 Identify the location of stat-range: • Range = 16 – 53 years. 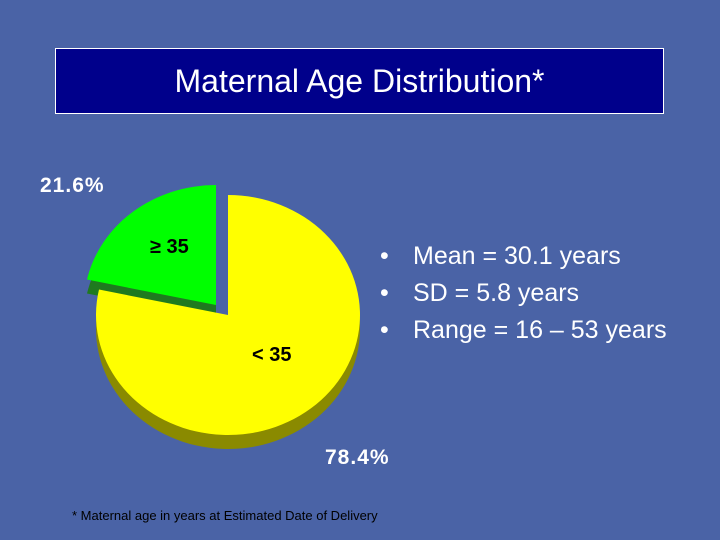
(523, 330).